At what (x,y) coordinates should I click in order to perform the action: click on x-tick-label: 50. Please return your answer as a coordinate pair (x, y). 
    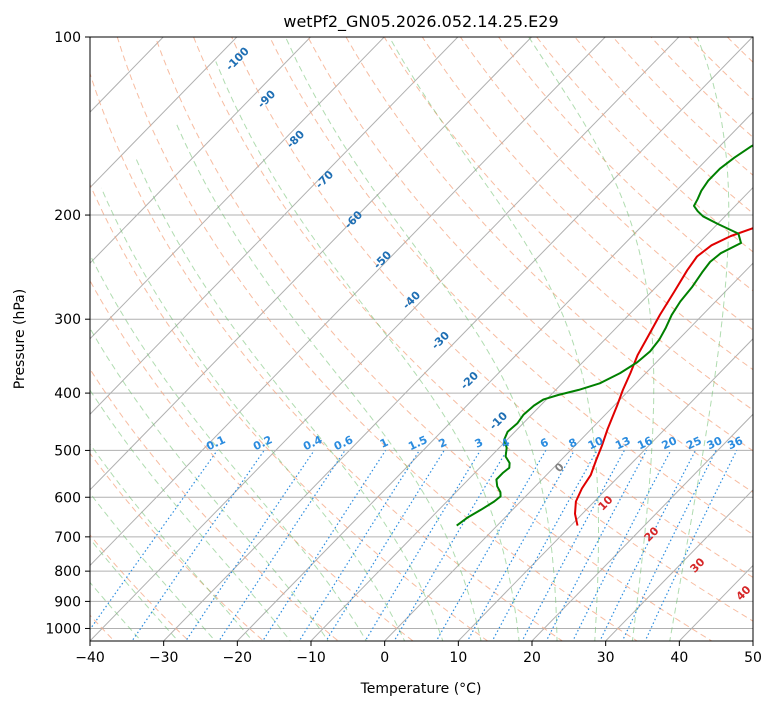
    Looking at the image, I should click on (753, 658).